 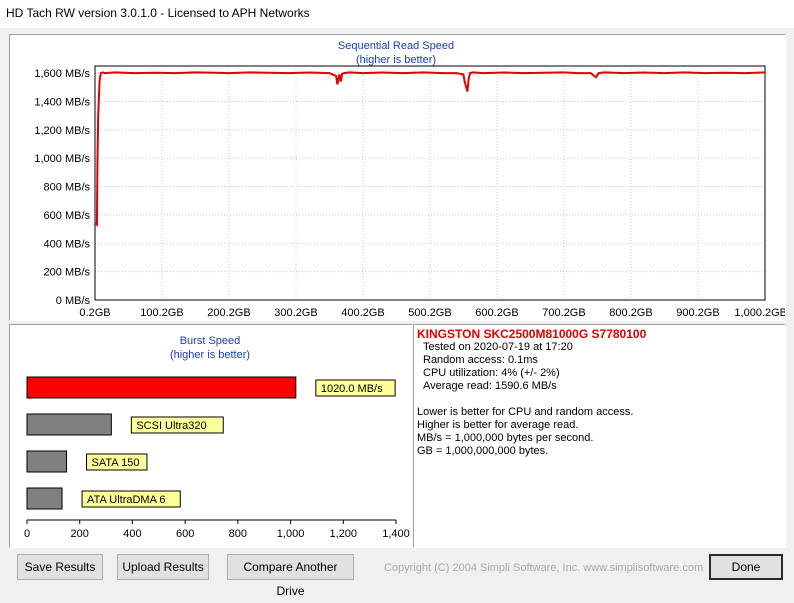 What do you see at coordinates (126, 500) in the screenshot?
I see `burst-bar-label: ATA UltraDMA 6` at bounding box center [126, 500].